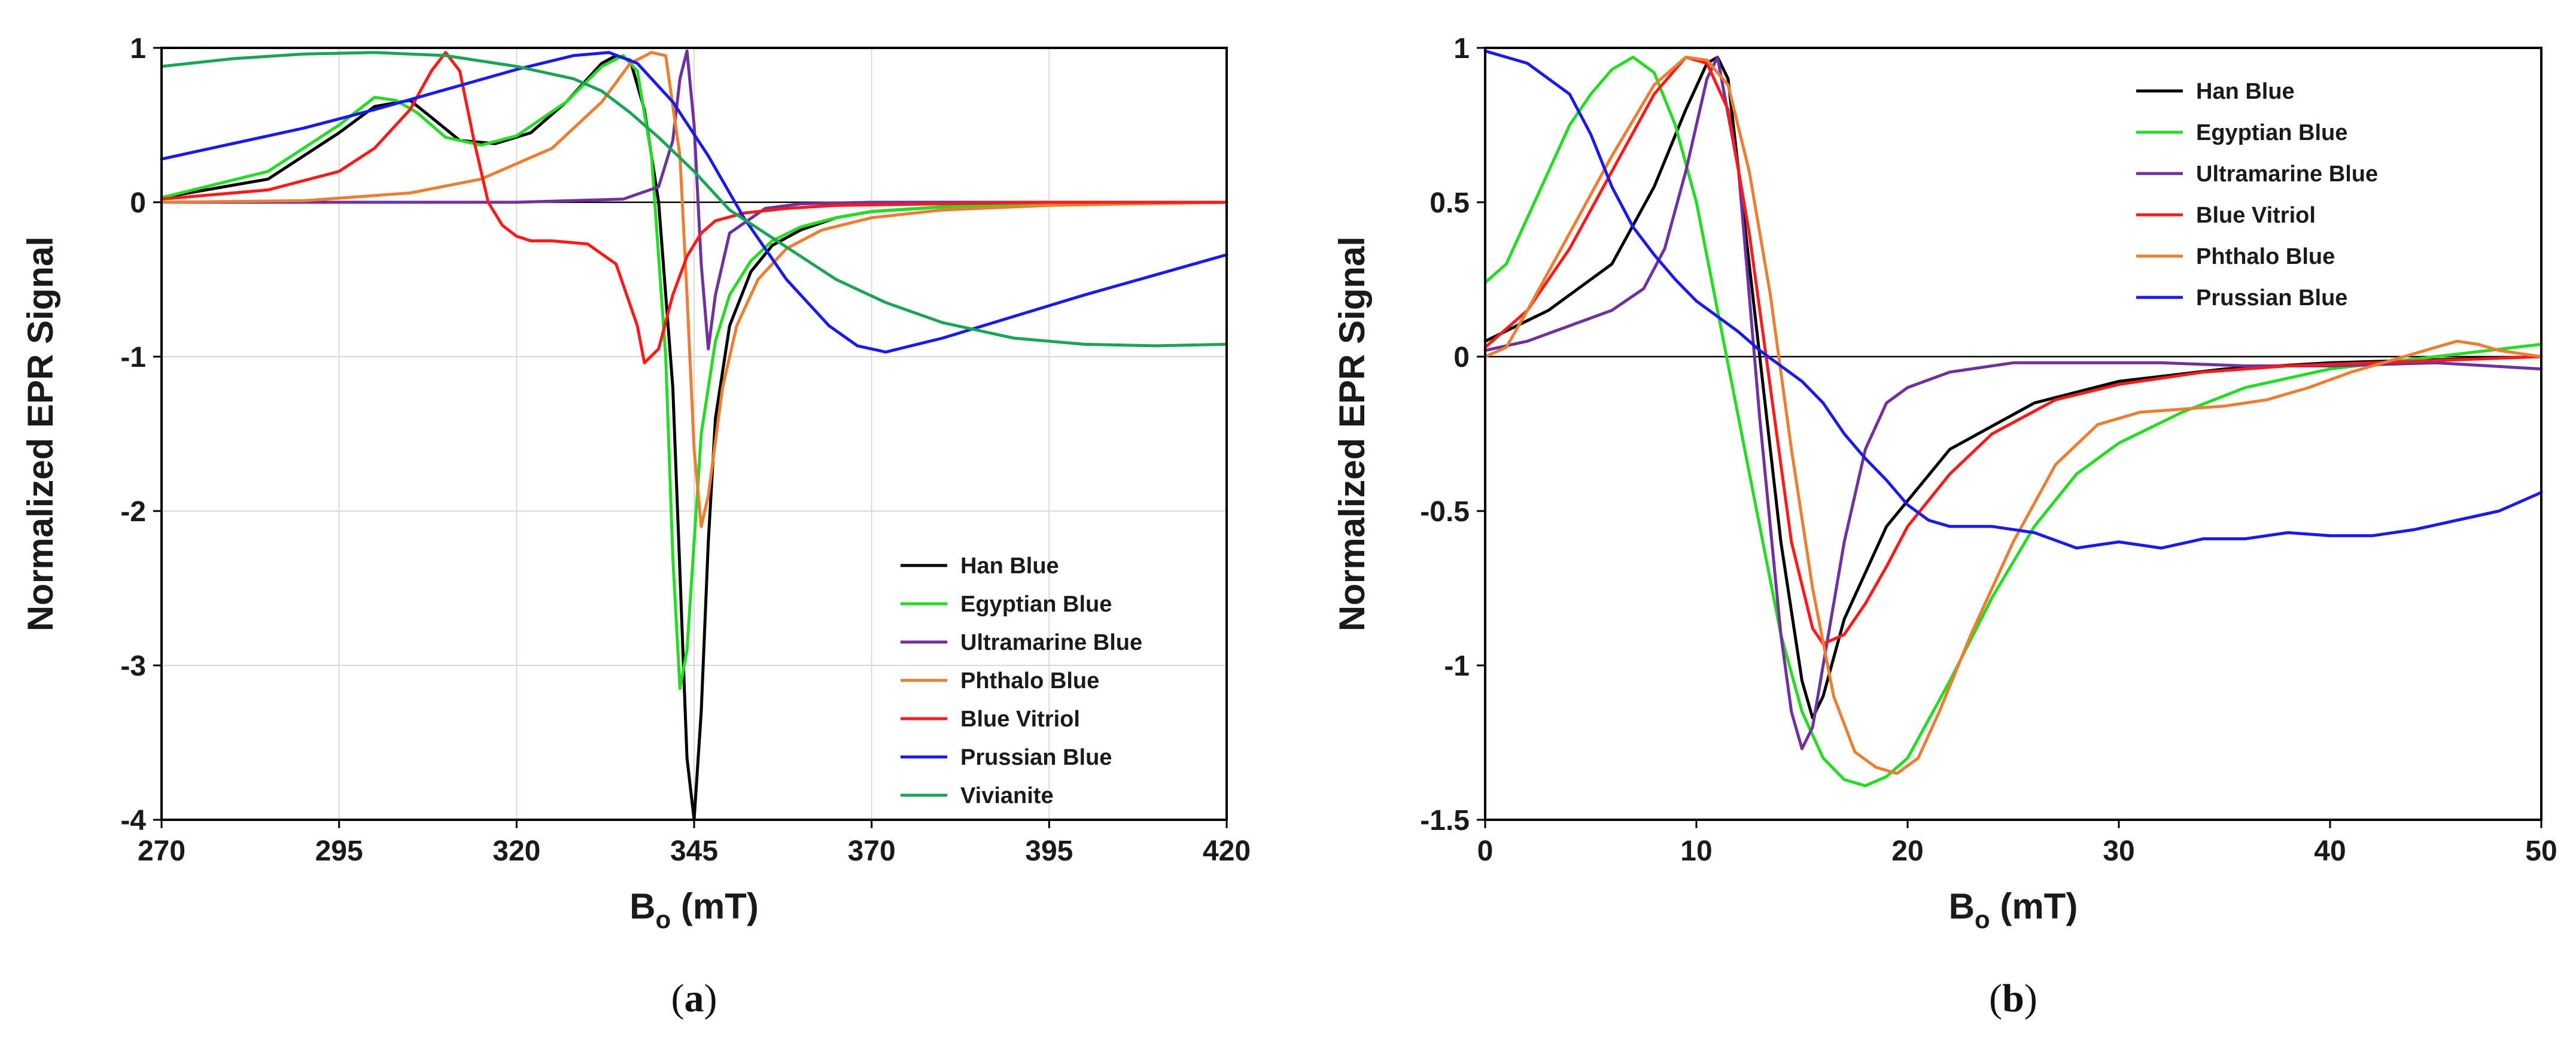 This screenshot has height=1037, width=2576. I want to click on y-tick-label: -3, so click(133, 666).